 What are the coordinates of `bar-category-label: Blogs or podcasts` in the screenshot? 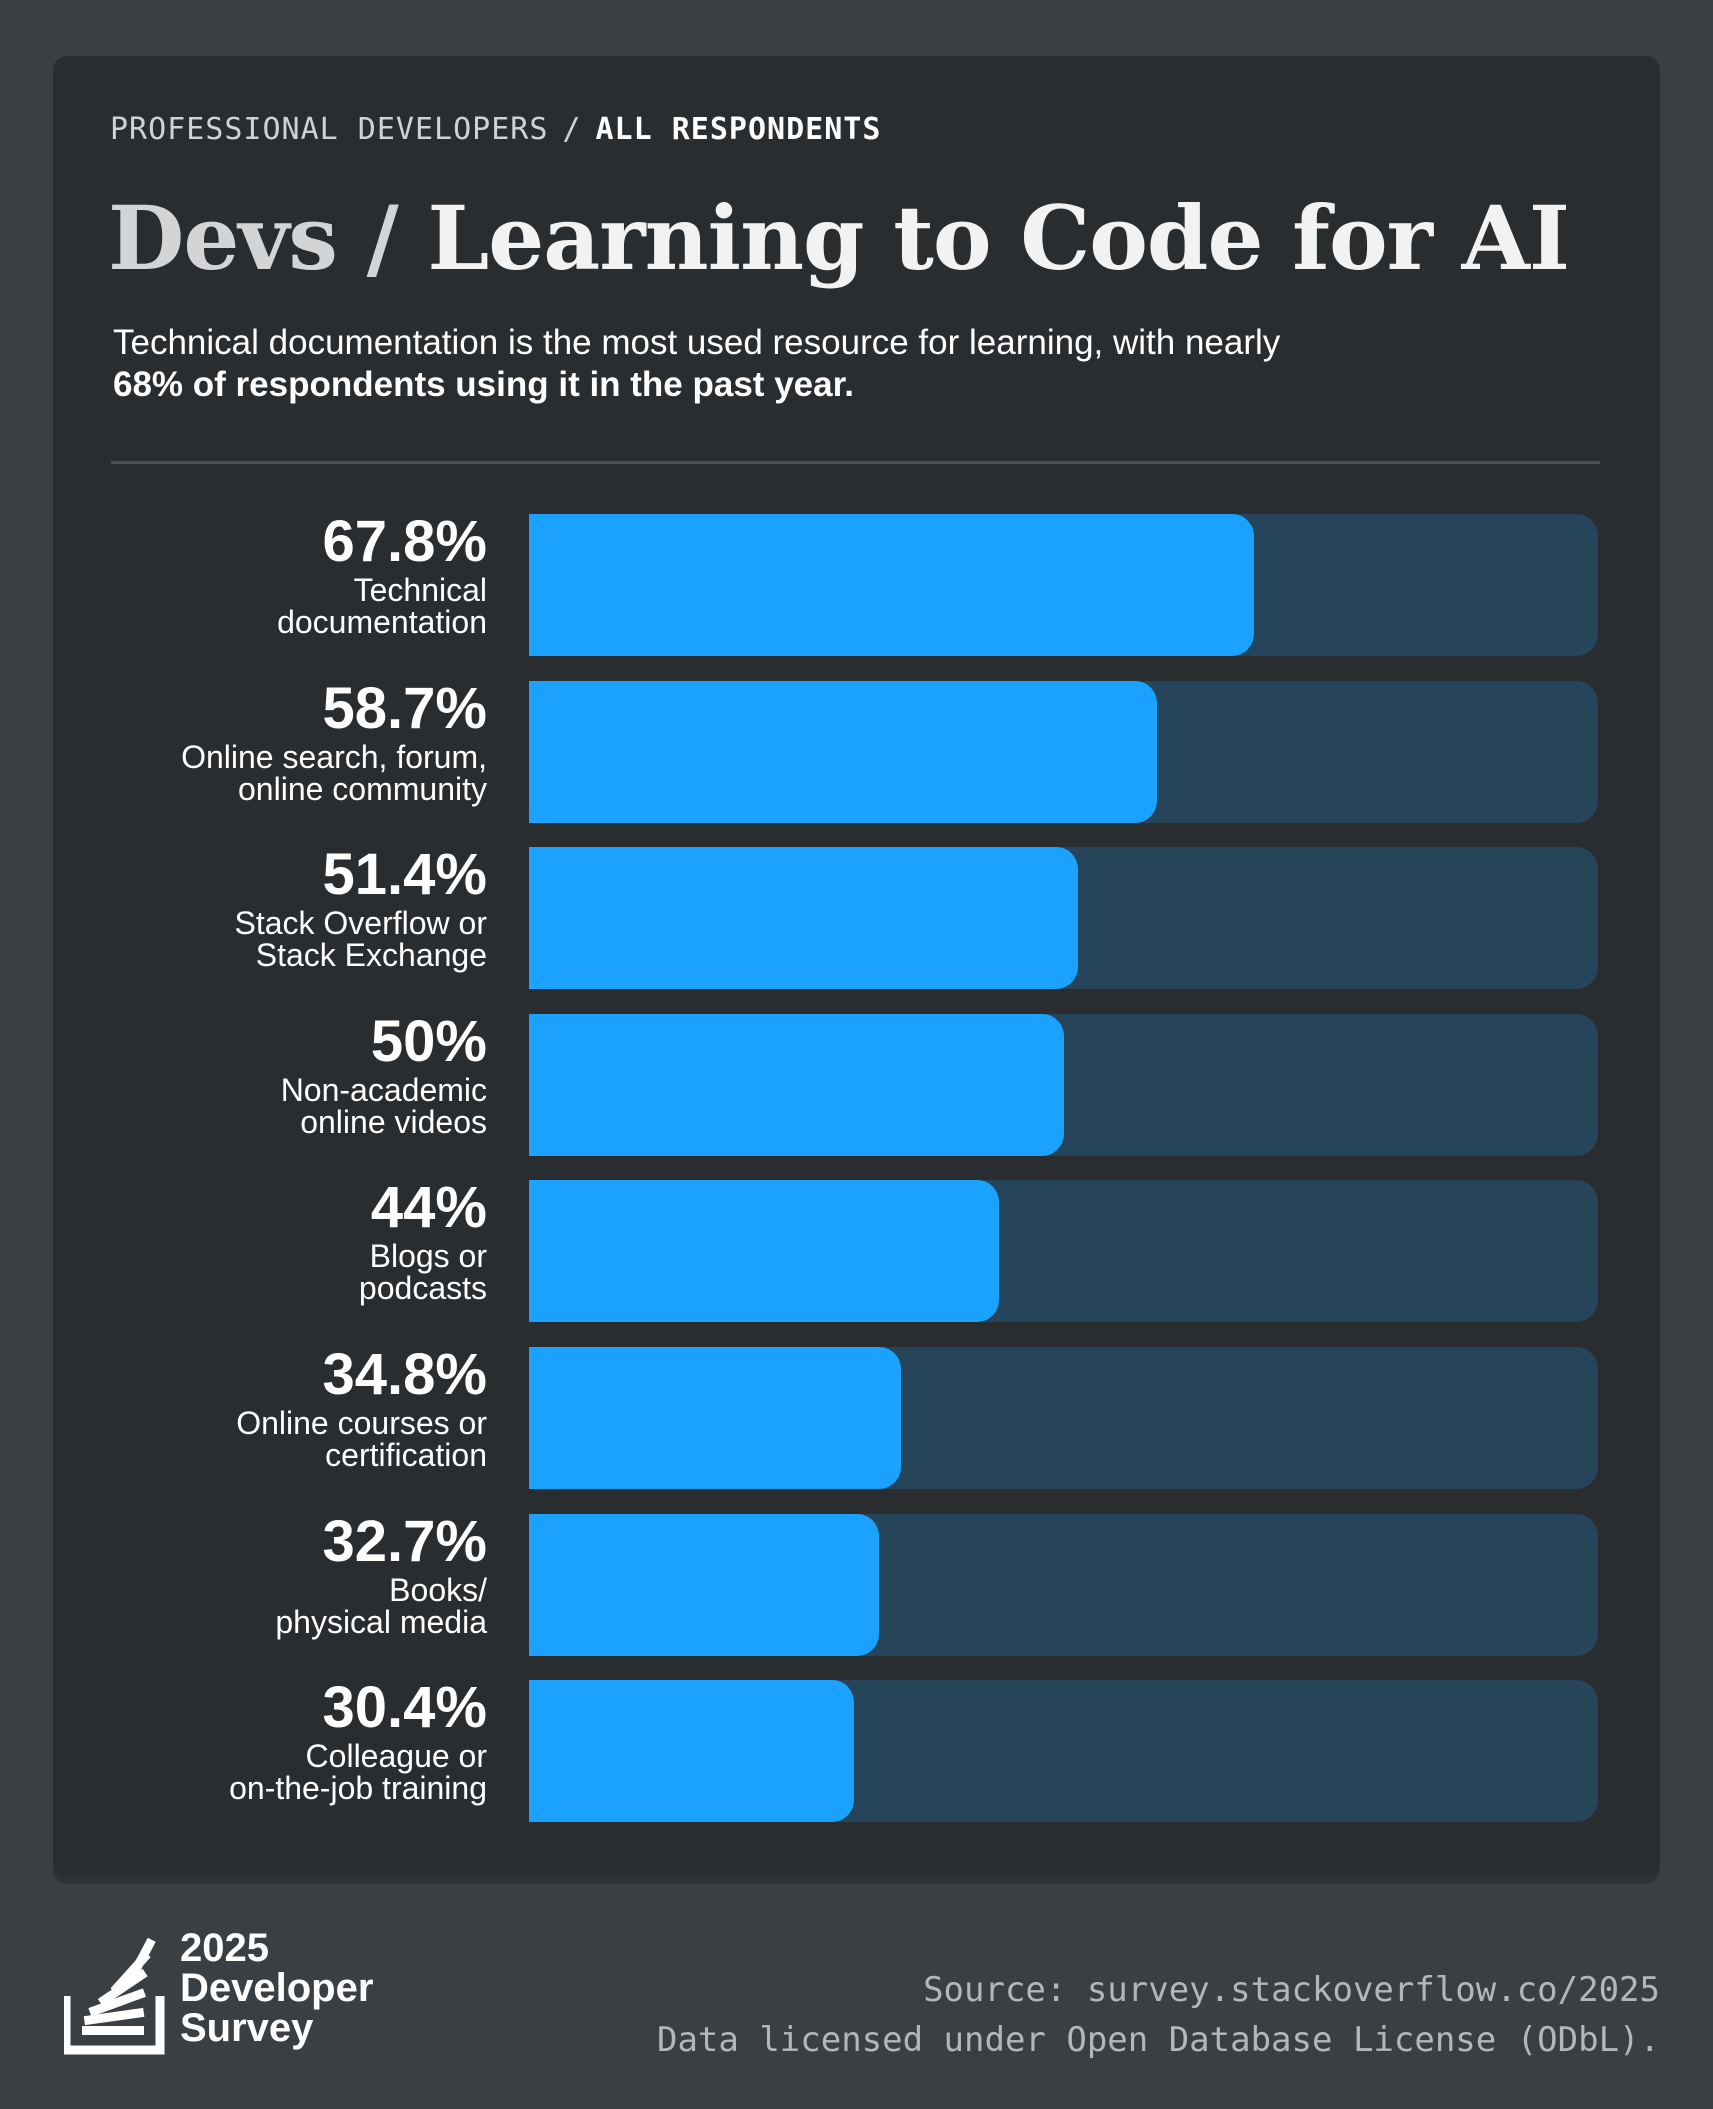 It's located at (307, 1272).